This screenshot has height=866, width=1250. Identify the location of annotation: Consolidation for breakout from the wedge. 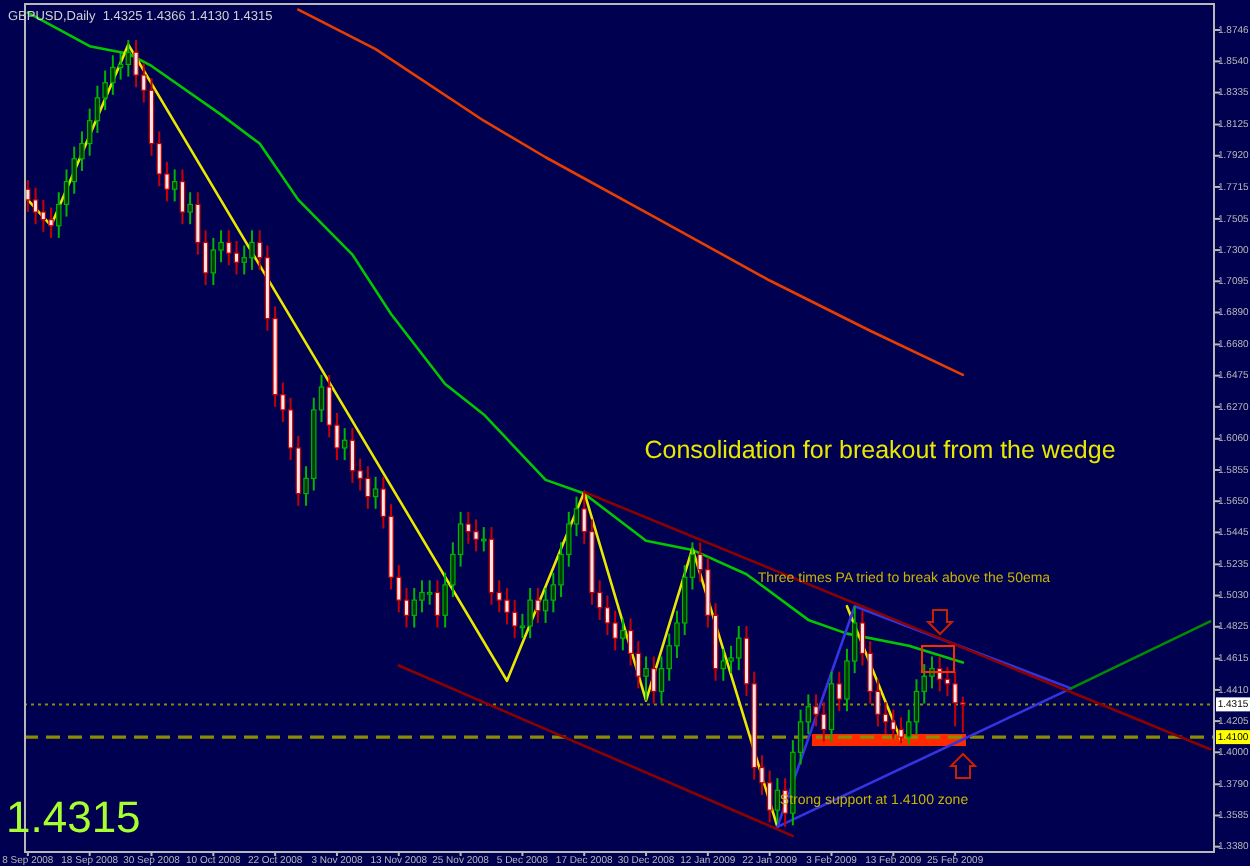
(880, 450).